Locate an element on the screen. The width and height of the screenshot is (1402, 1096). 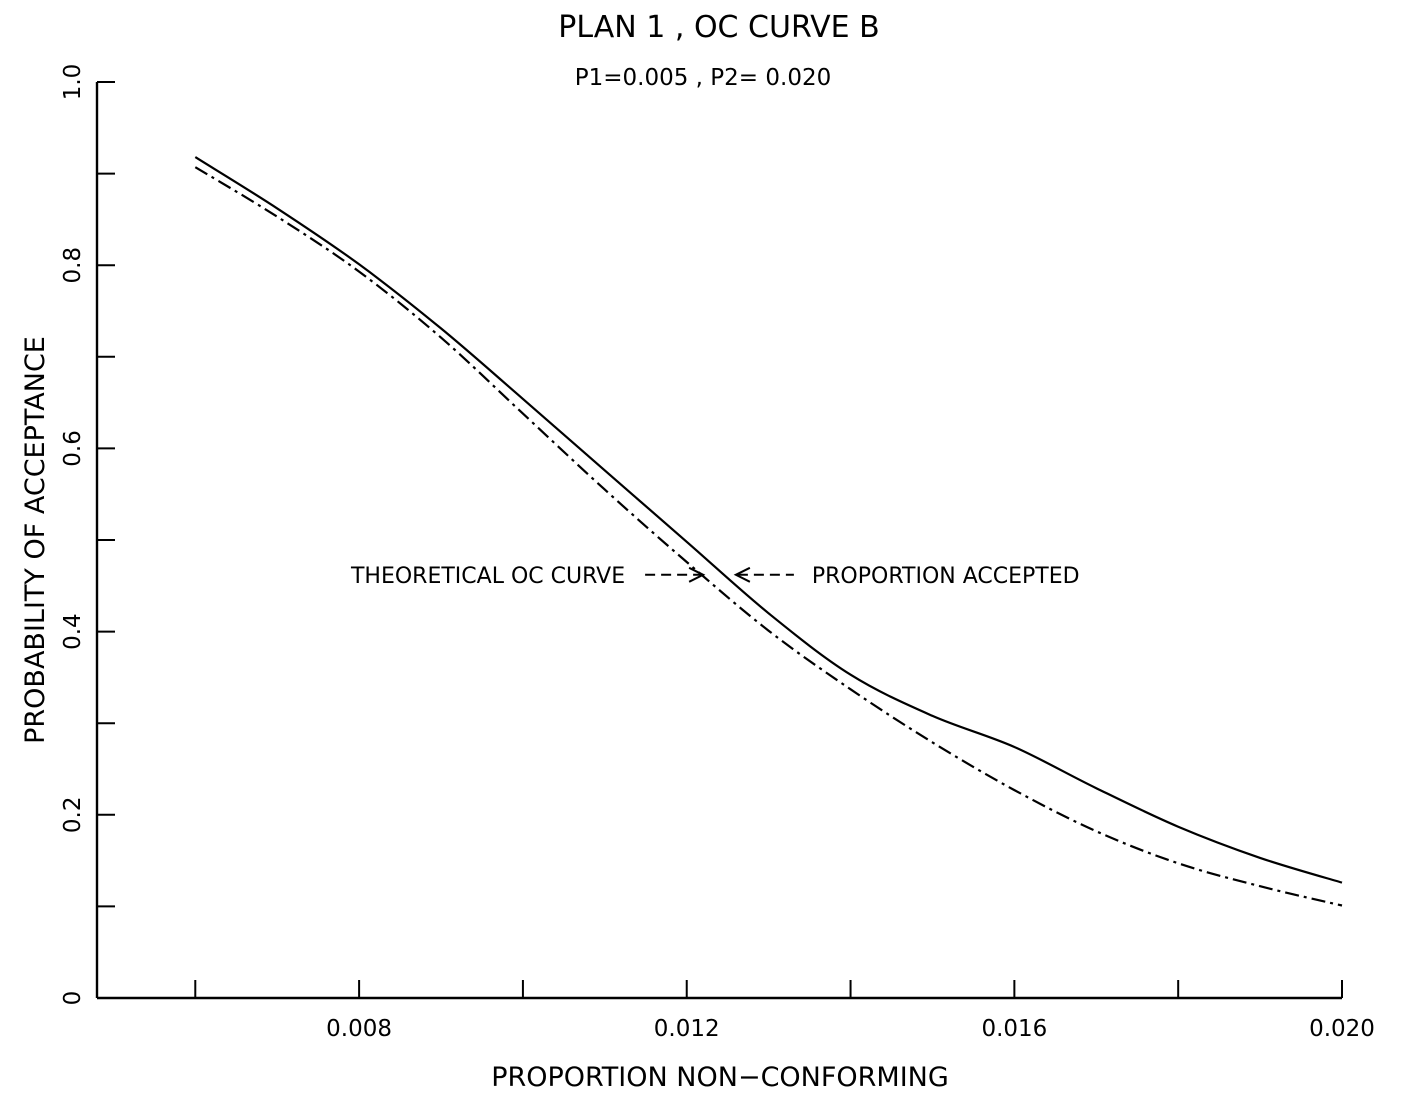
annotation-proportion-accepted: PROPORTION ACCEPTED is located at coordinates (946, 576).